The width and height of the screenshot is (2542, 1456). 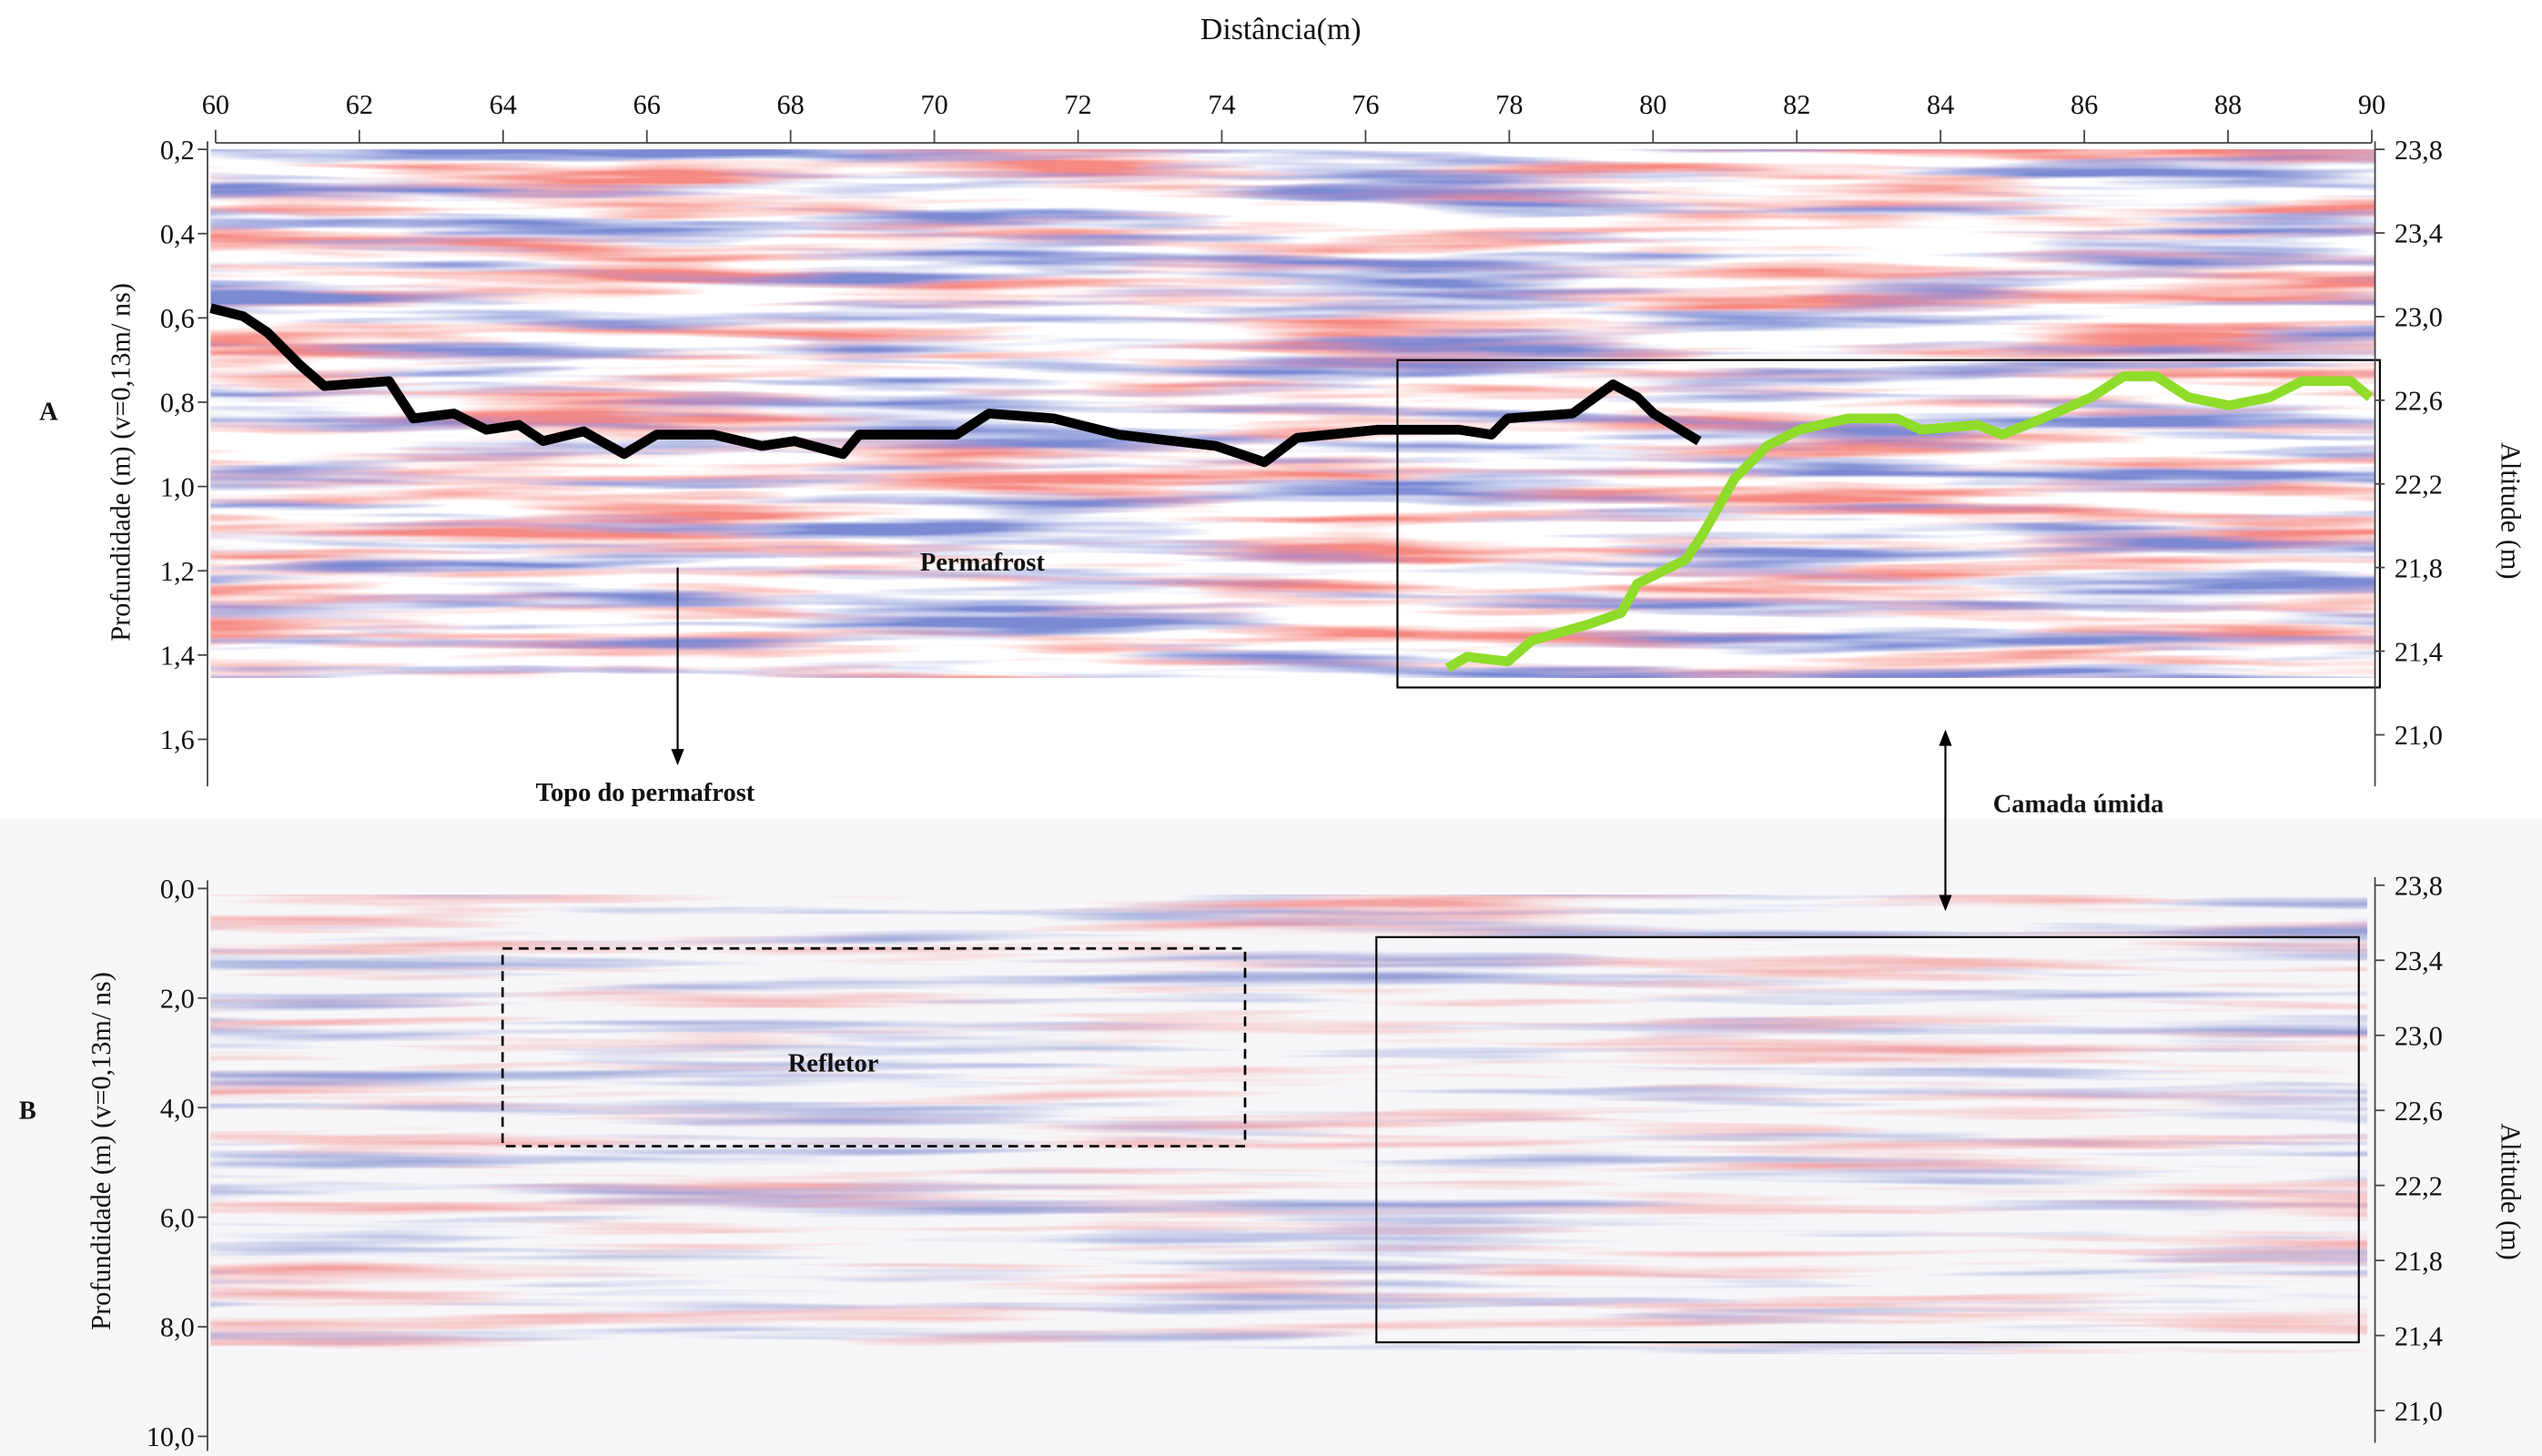 I want to click on permafrost-top-line, so click(x=955, y=386).